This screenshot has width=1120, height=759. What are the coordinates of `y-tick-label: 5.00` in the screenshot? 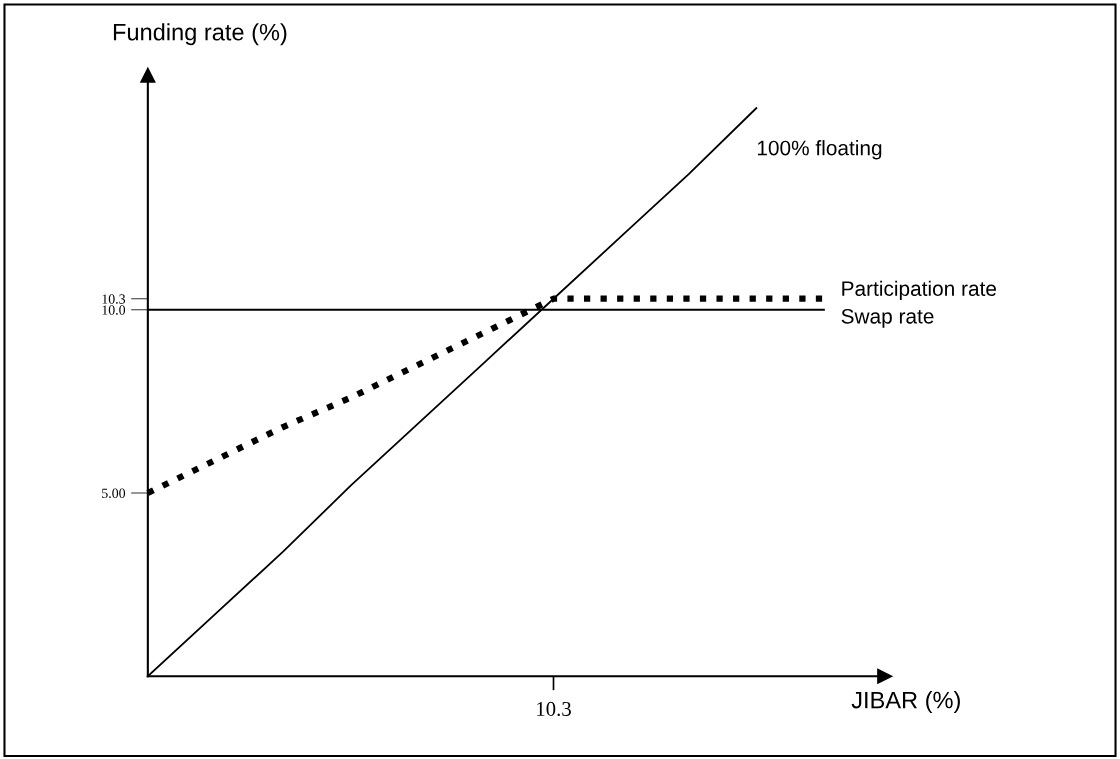 It's located at (114, 493).